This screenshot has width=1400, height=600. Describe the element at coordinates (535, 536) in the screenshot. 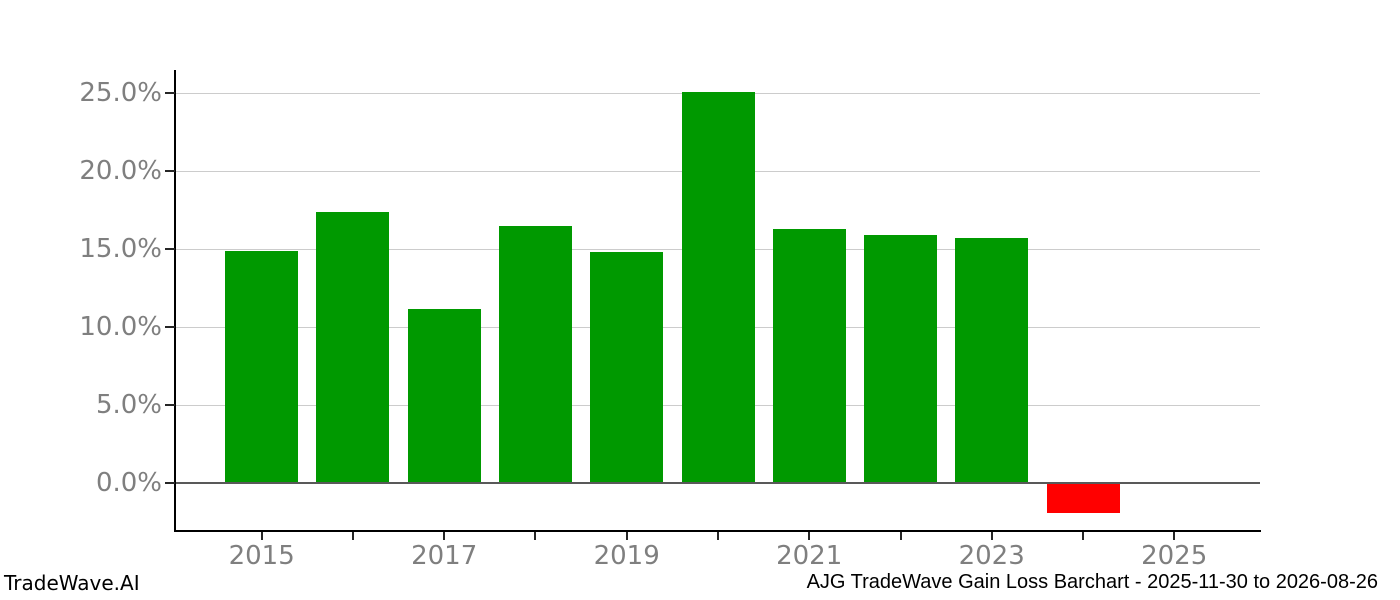

I see `xtick-mark-2018` at that location.